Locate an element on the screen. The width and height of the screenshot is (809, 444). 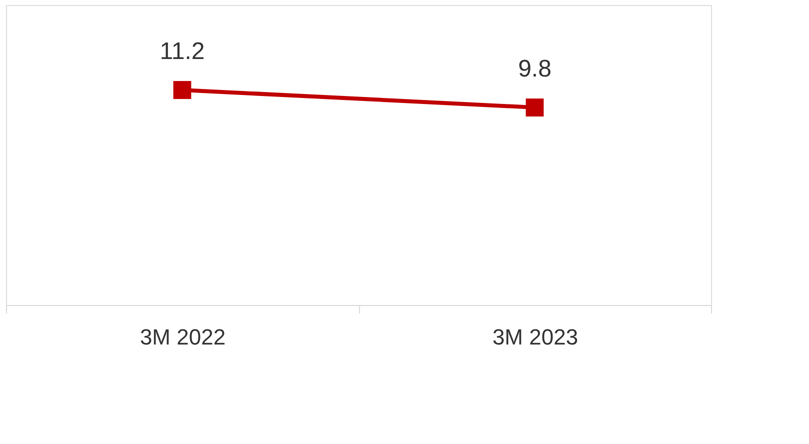
x-tick-label: 3M 2022 is located at coordinates (183, 337).